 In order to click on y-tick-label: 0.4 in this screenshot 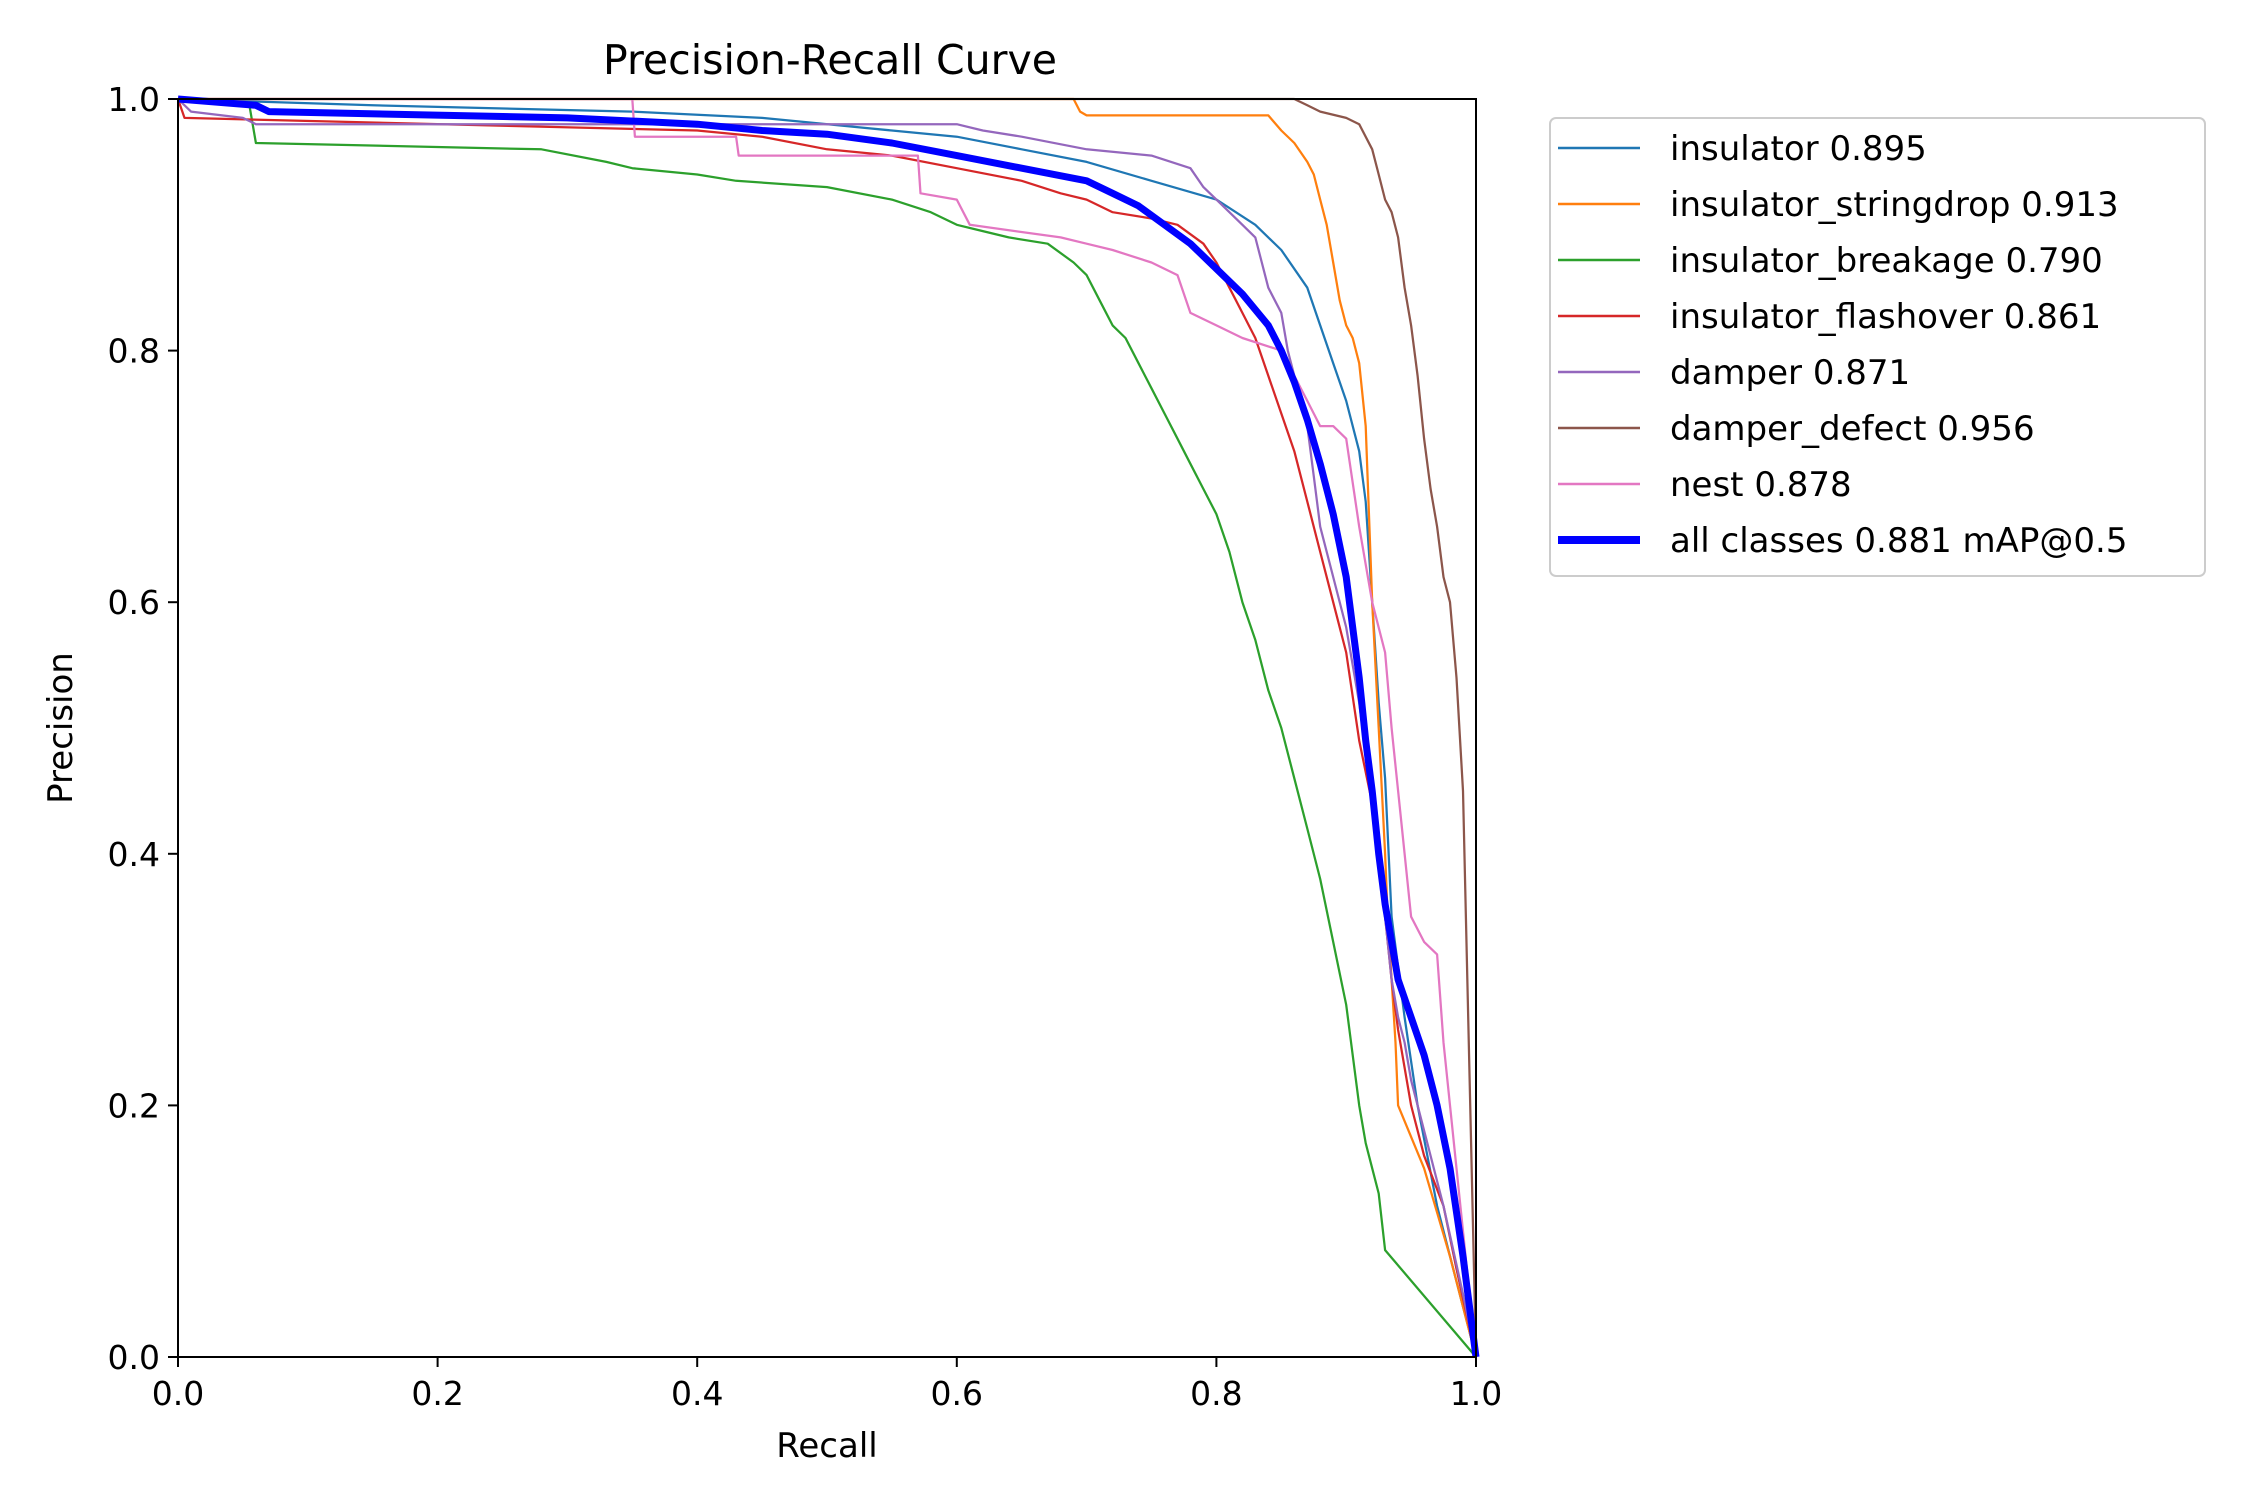, I will do `click(134, 854)`.